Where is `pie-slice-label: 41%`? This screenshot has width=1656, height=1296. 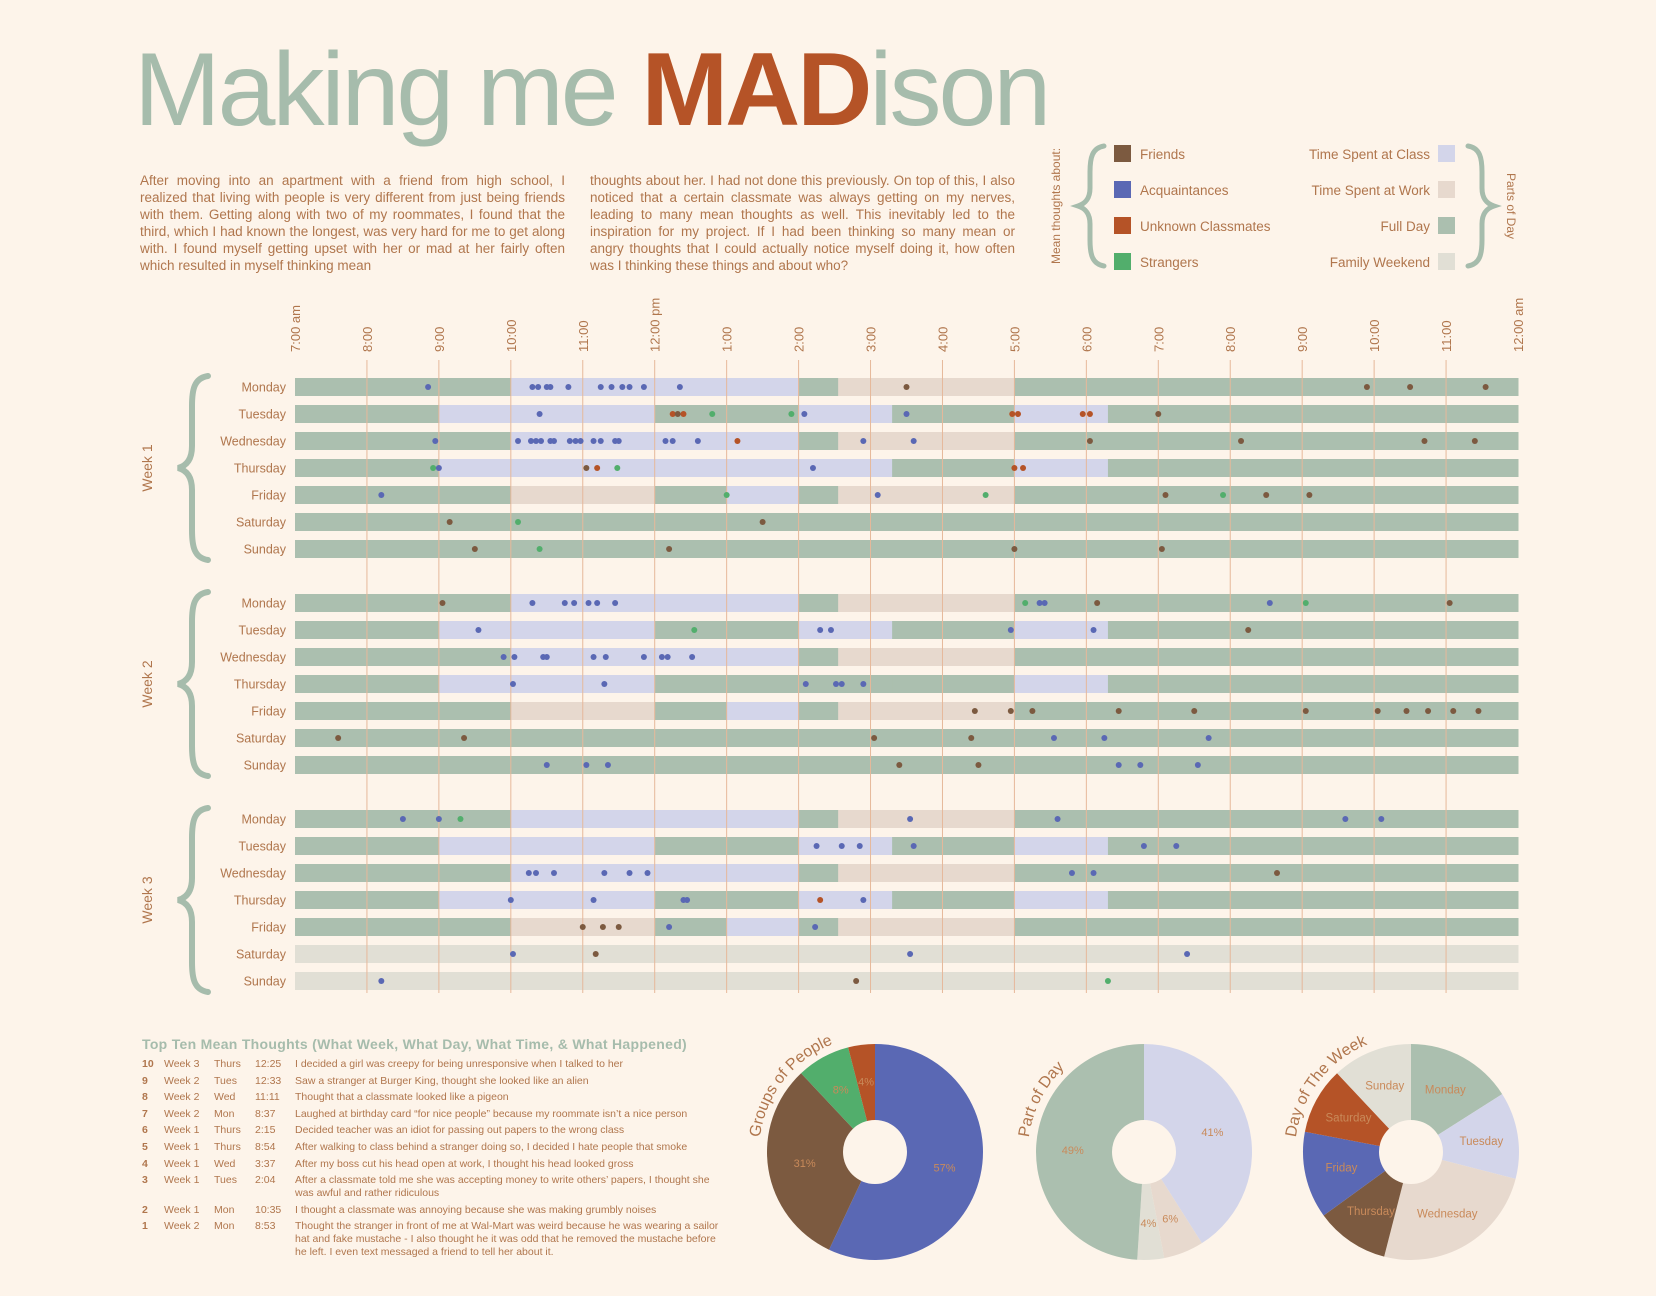 pie-slice-label: 41% is located at coordinates (1212, 1133).